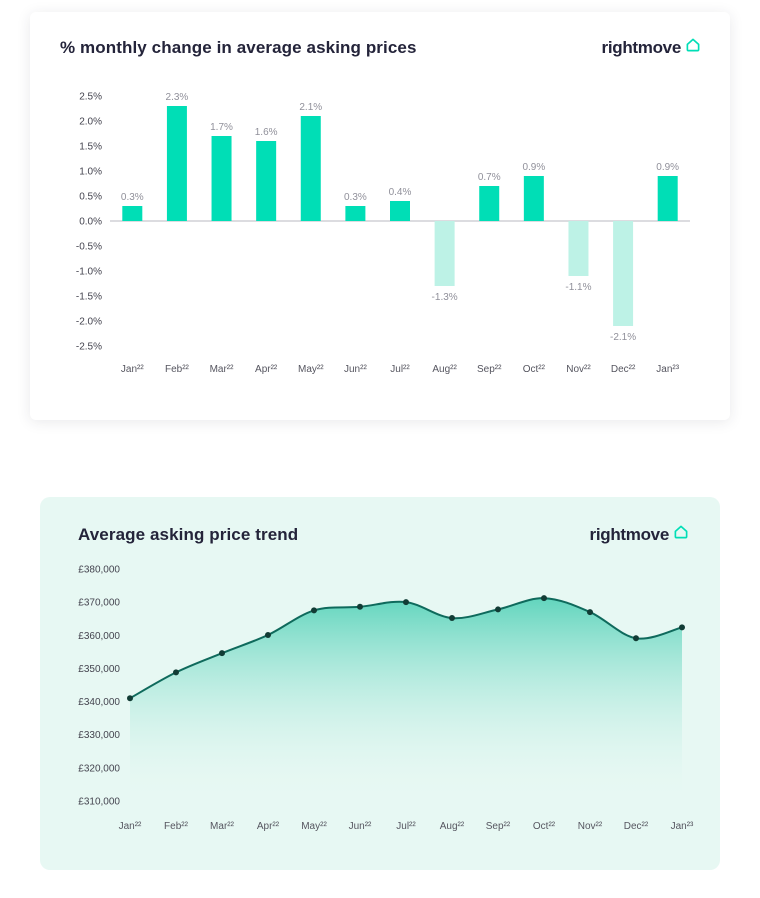 The height and width of the screenshot is (898, 760). I want to click on data-point-Oct²², so click(544, 598).